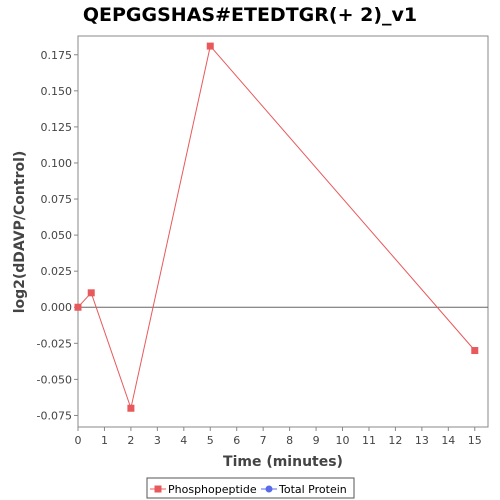  Describe the element at coordinates (475, 440) in the screenshot. I see `x-tick-label: 15` at that location.